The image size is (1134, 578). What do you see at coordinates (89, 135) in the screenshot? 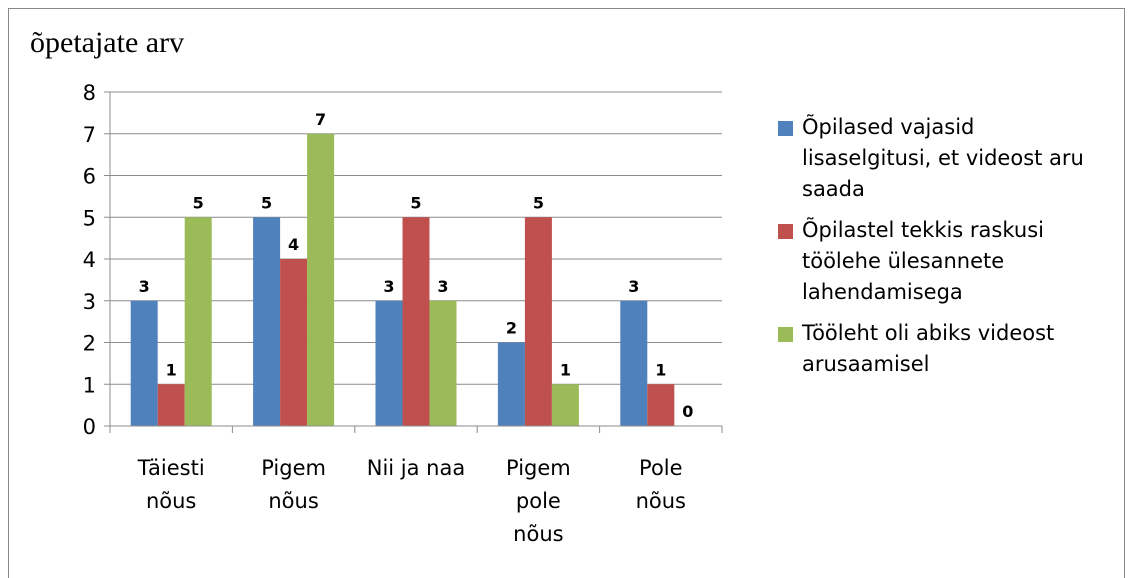
I see `y-tick-label: 7` at bounding box center [89, 135].